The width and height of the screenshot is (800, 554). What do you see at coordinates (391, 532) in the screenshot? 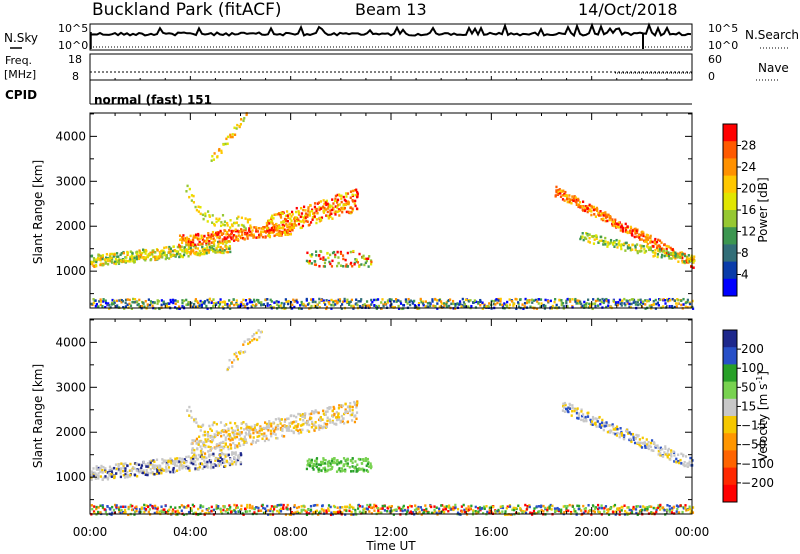
I see `time-tick-labels: 00:00 04:00 08:00 12:00 16:00 20:00 00:00` at bounding box center [391, 532].